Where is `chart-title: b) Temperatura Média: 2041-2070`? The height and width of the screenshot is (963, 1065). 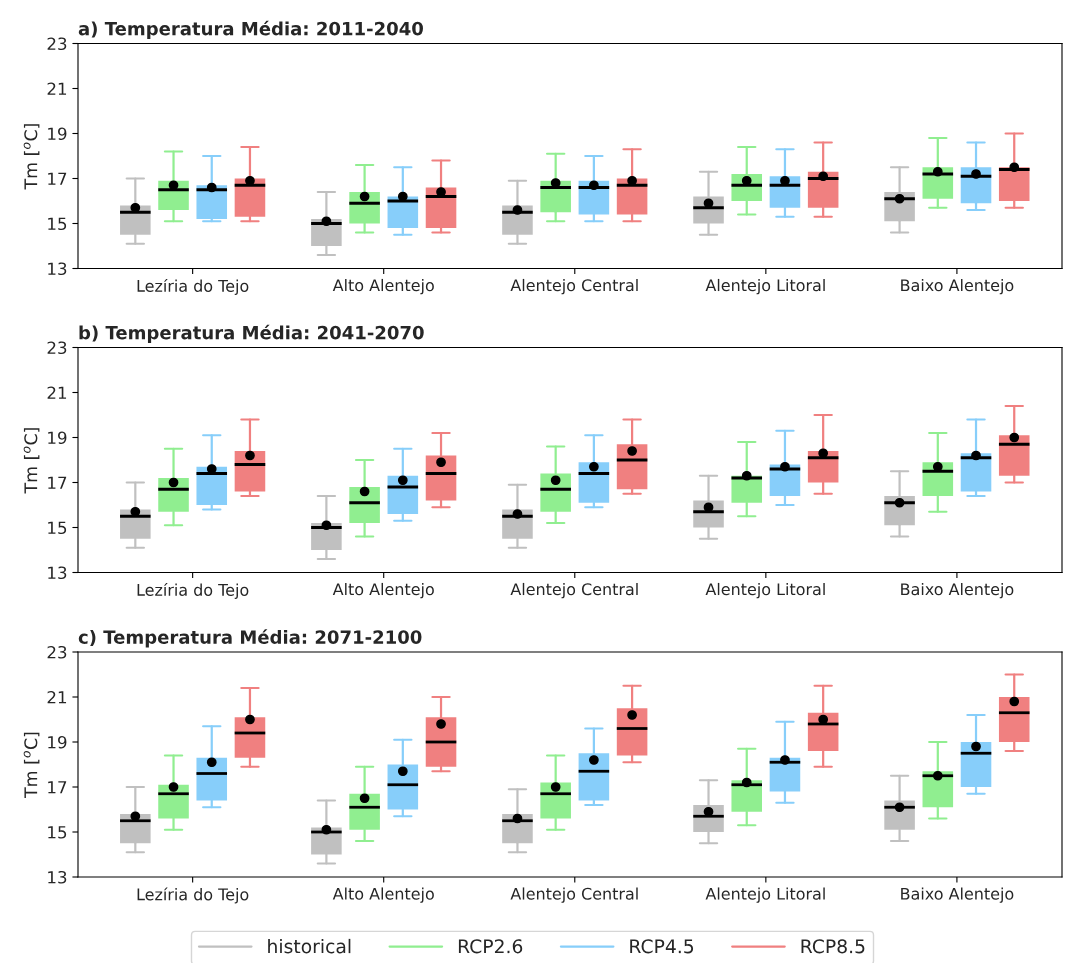
chart-title: b) Temperatura Média: 2041-2070 is located at coordinates (251, 333).